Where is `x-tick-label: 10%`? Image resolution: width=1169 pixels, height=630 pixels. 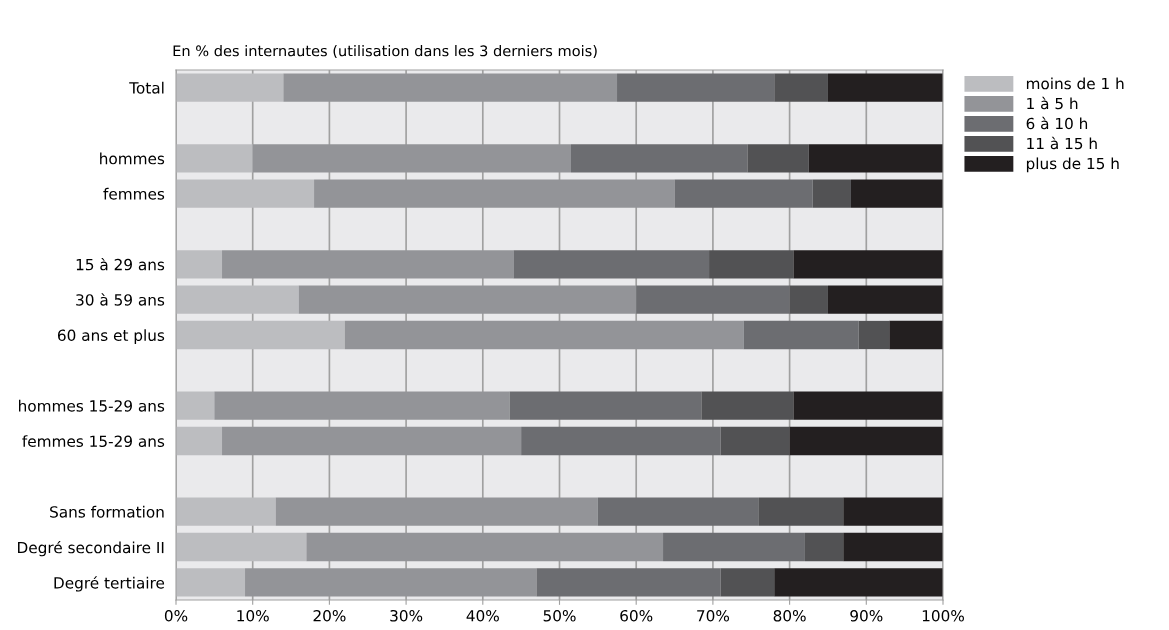 x-tick-label: 10% is located at coordinates (253, 615).